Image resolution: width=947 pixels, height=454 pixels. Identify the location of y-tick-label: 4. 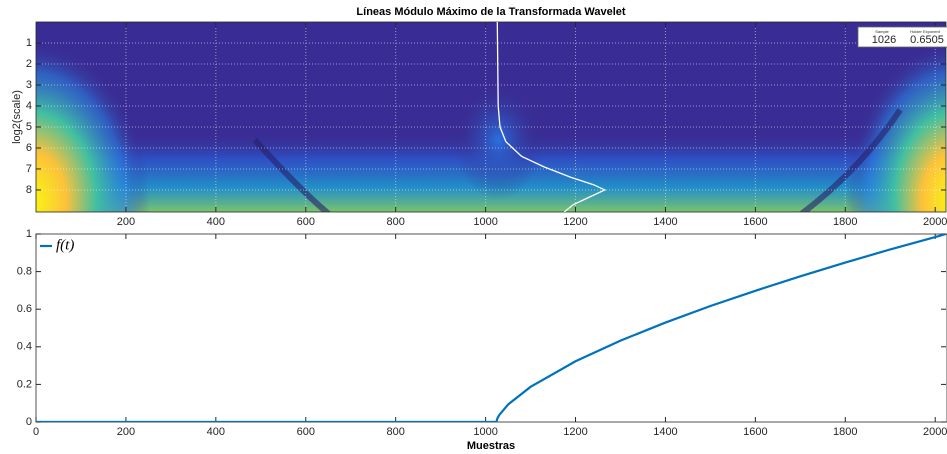
(29, 106).